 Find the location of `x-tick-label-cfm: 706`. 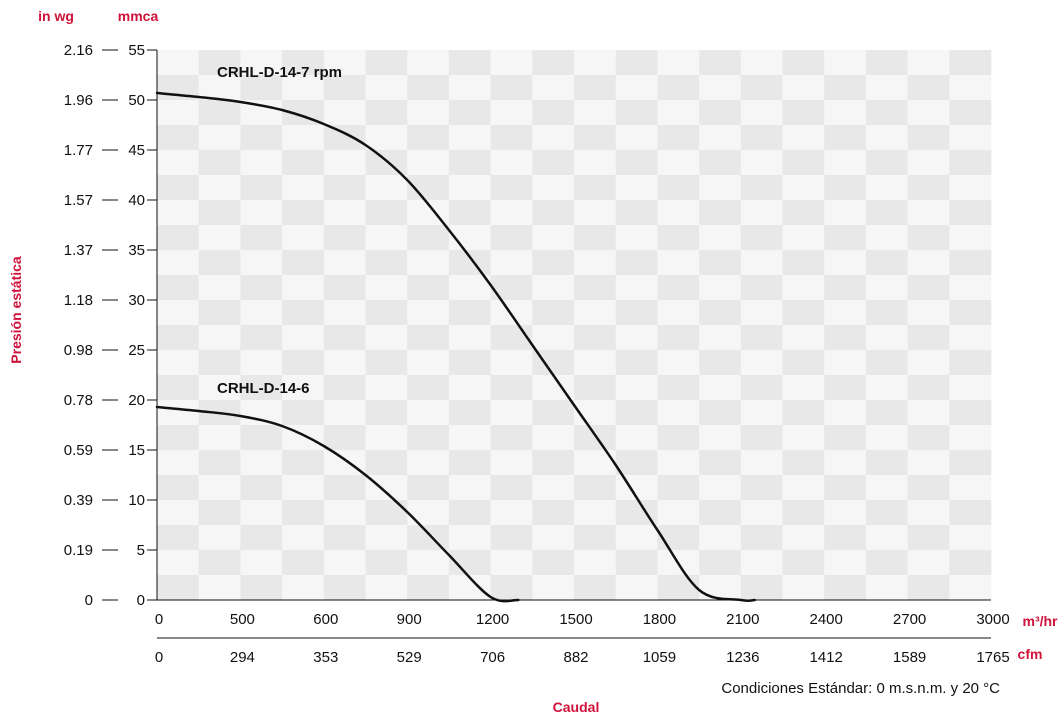

x-tick-label-cfm: 706 is located at coordinates (492, 657).